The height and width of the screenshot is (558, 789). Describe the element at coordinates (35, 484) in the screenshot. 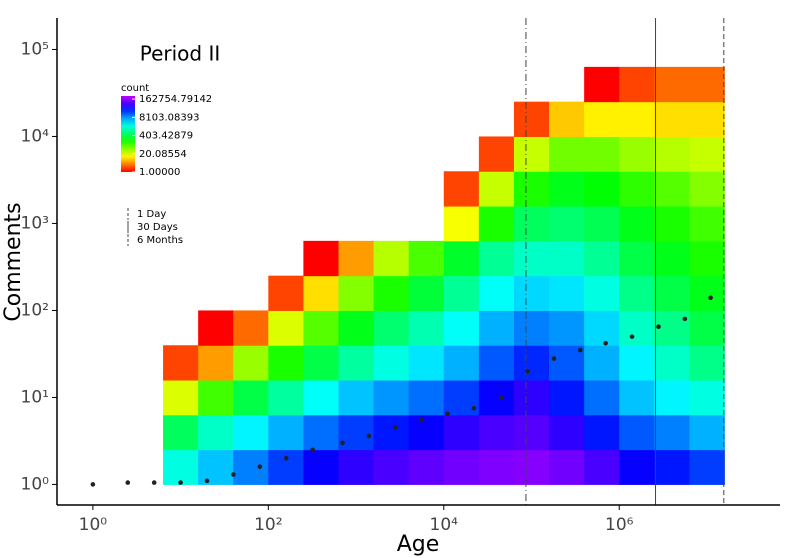

I see `y-tick-label: 10⁰` at that location.